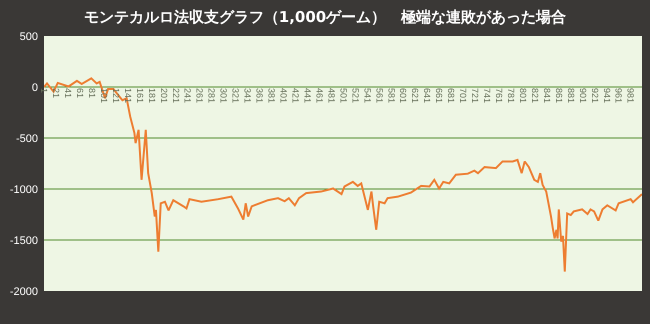 This screenshot has height=324, width=650. I want to click on x-tick-label: 981, so click(631, 96).